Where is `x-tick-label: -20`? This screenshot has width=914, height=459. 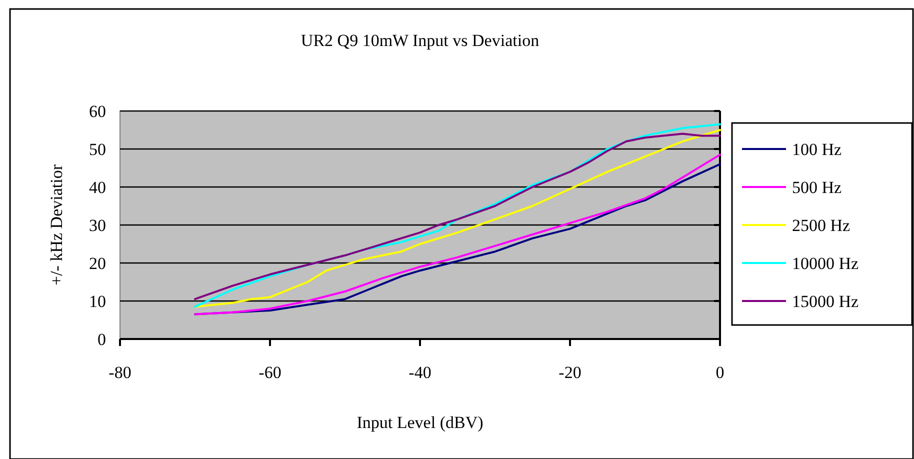
x-tick-label: -20 is located at coordinates (570, 372).